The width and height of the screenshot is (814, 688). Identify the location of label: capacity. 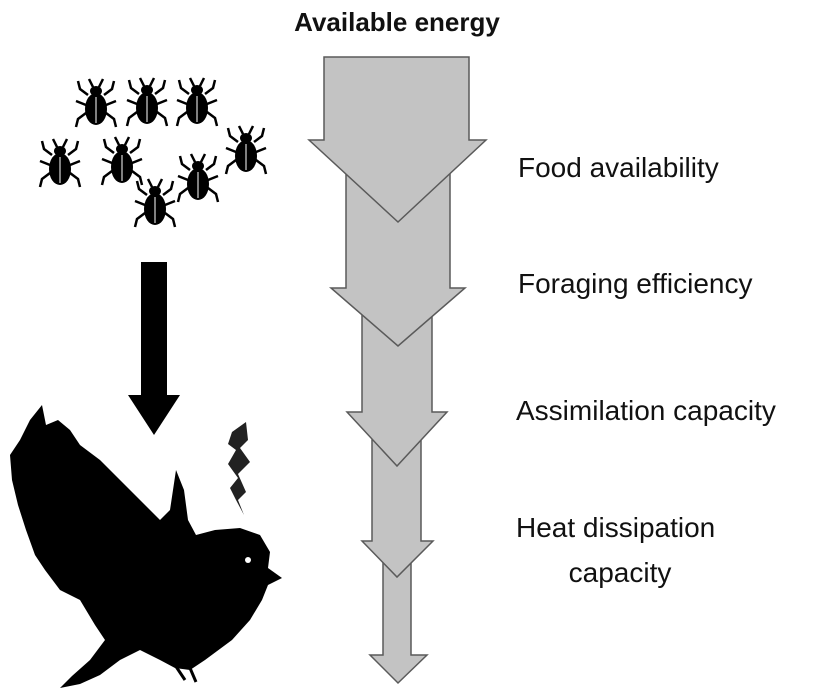
(620, 572).